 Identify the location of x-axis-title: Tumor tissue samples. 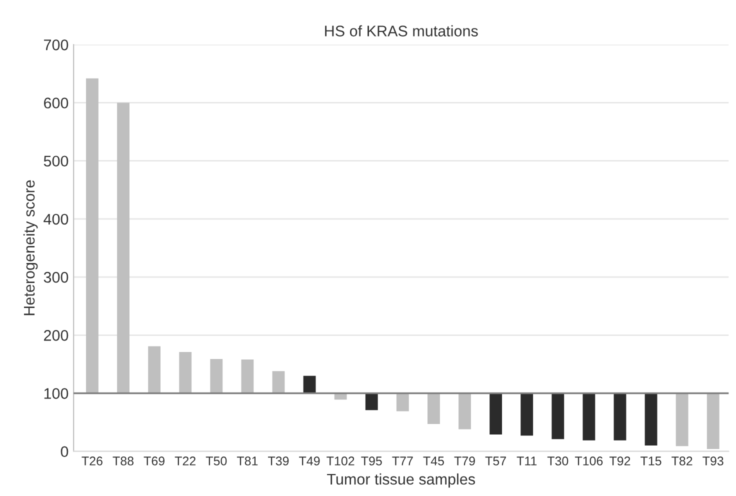
(401, 480).